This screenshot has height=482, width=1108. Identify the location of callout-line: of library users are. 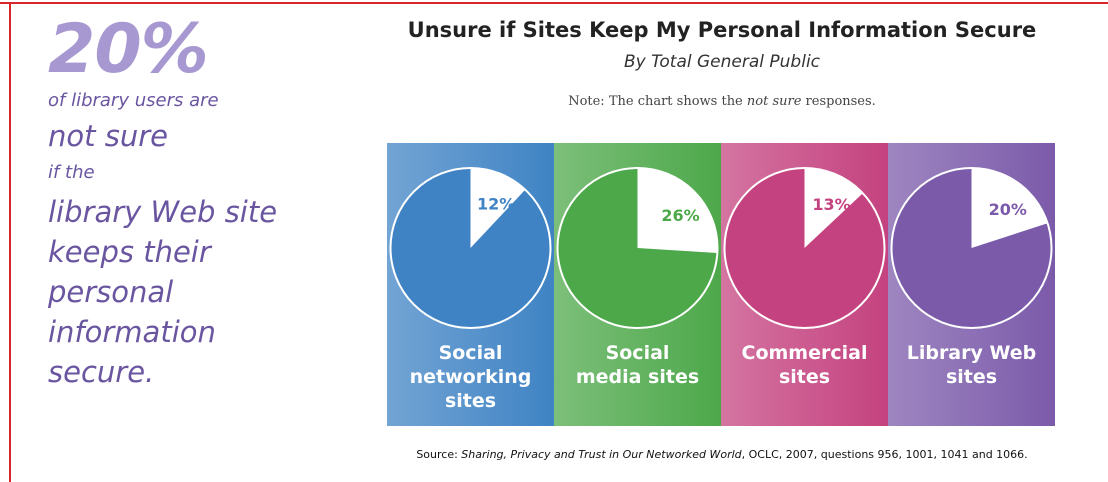
(133, 100).